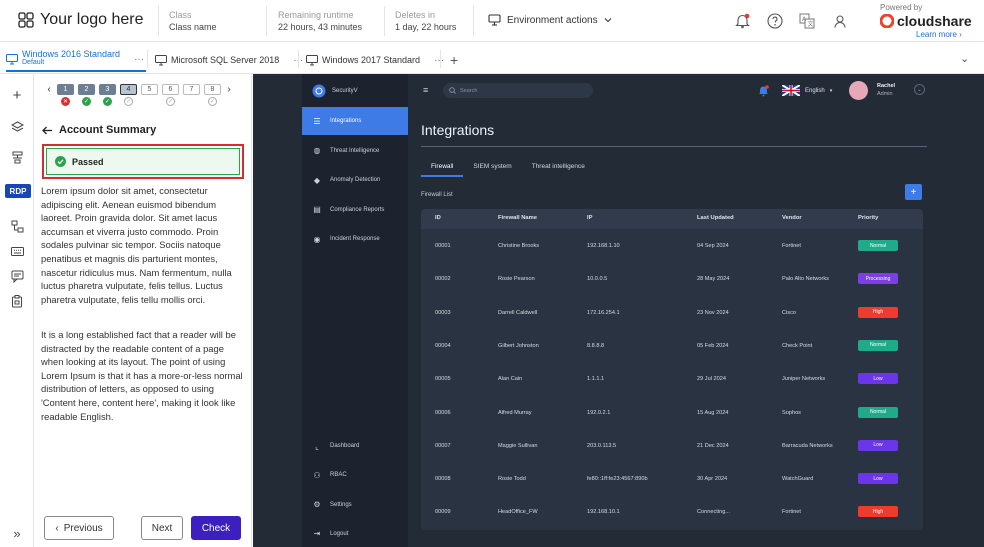 The width and height of the screenshot is (984, 547). I want to click on help-button, so click(775, 21).